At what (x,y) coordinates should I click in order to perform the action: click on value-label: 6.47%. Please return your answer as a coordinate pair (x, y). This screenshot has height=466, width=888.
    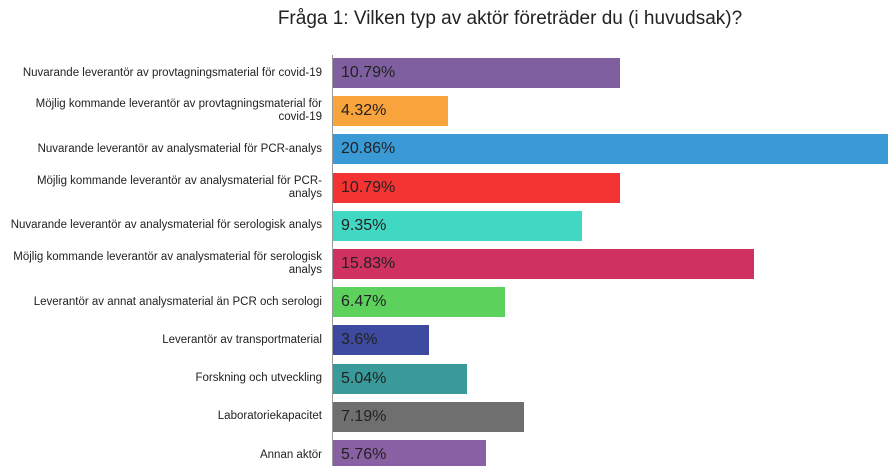
    Looking at the image, I should click on (364, 302).